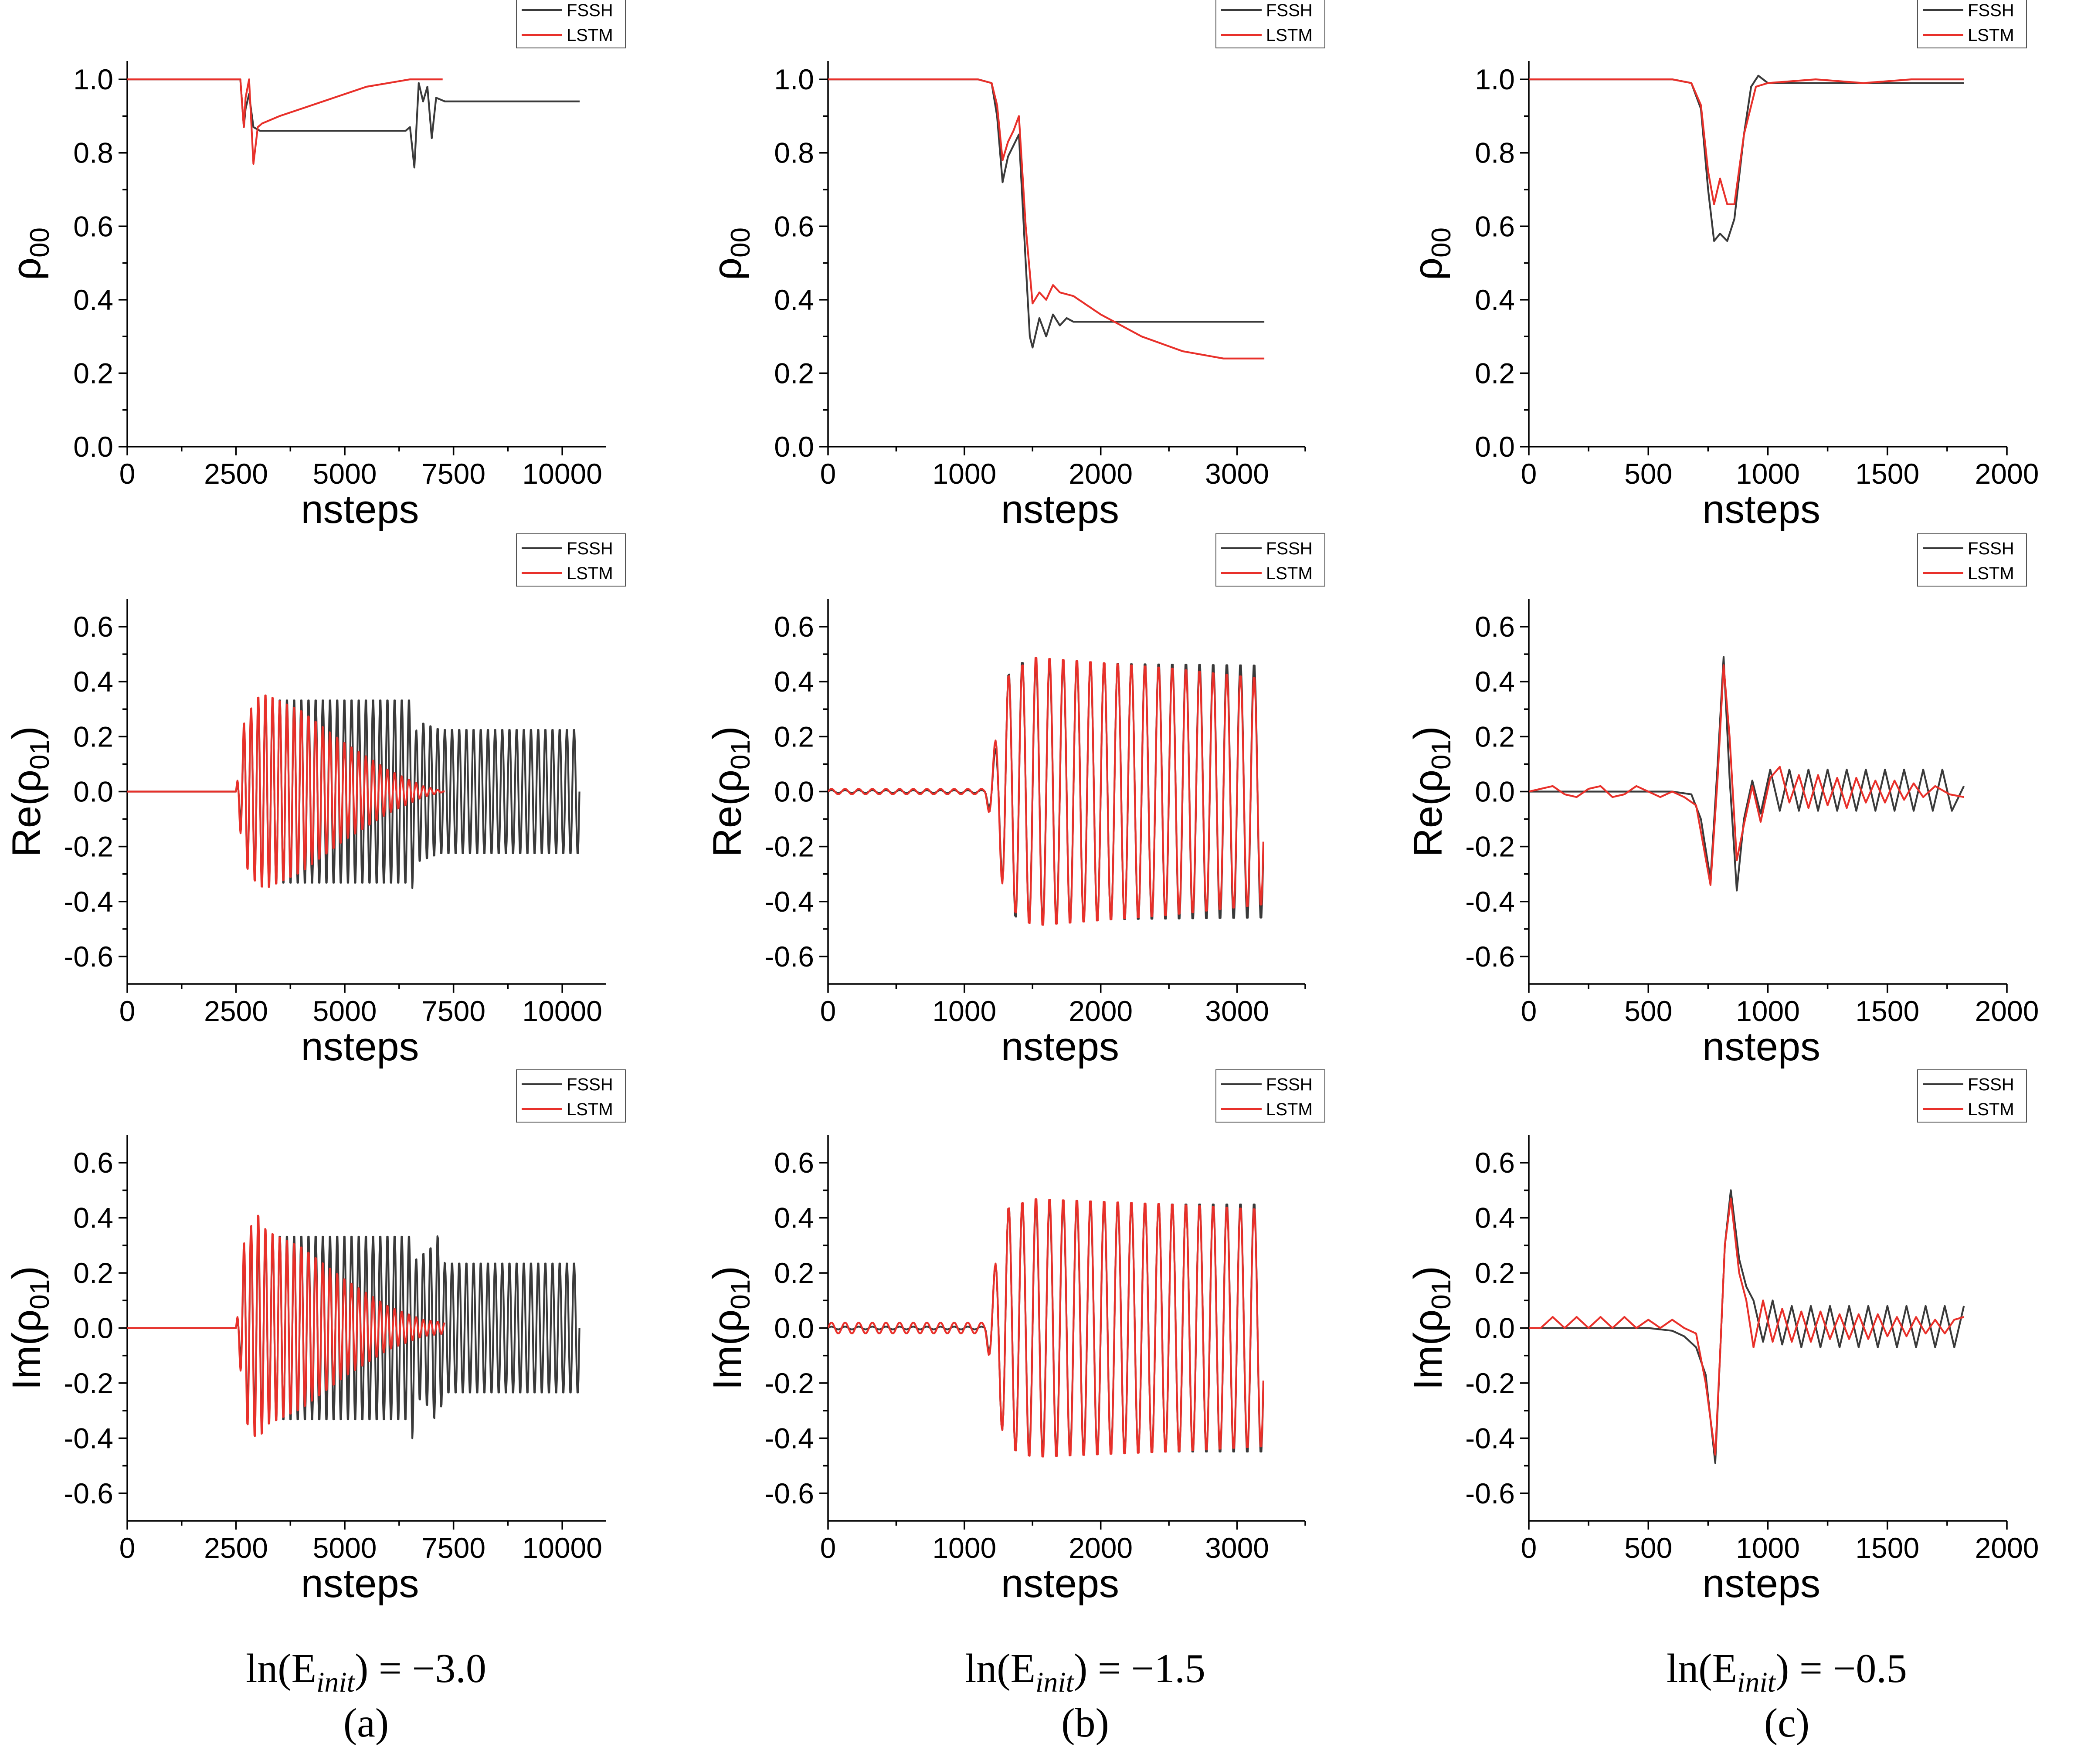  I want to click on series-line-fssh, so click(1746, 158).